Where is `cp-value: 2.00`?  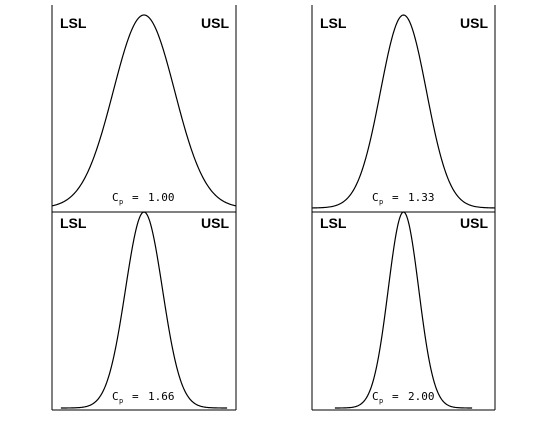
cp-value: 2.00 is located at coordinates (421, 396).